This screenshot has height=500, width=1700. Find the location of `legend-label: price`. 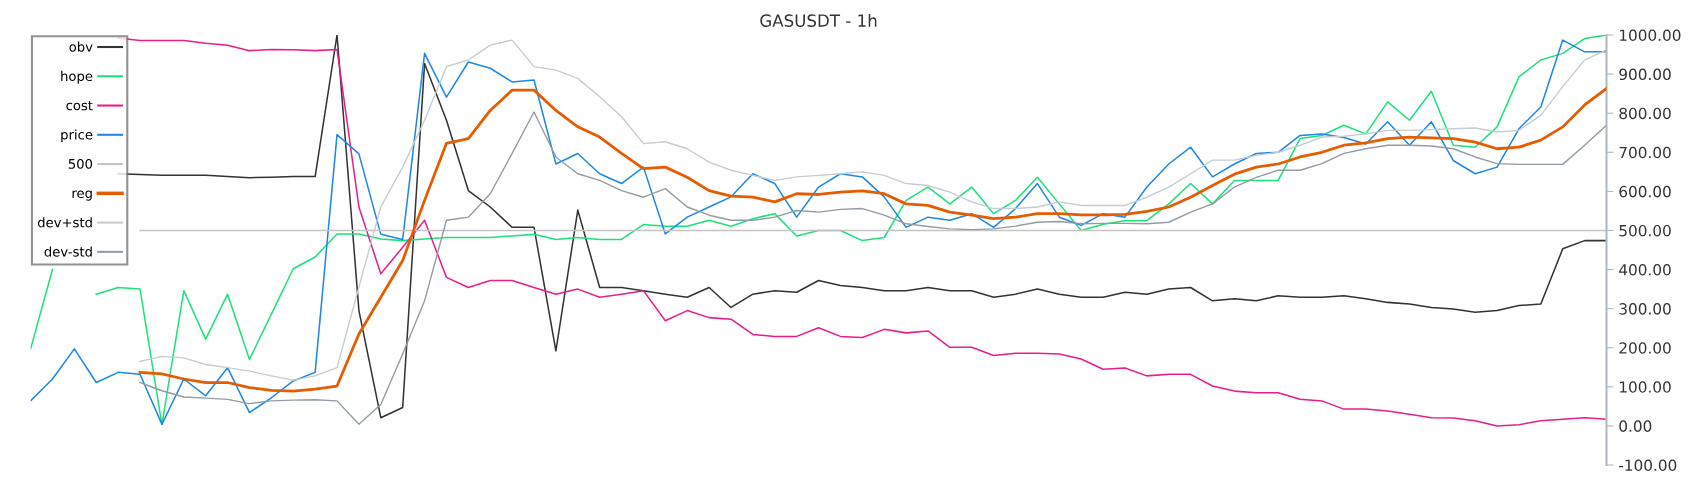

legend-label: price is located at coordinates (77, 136).